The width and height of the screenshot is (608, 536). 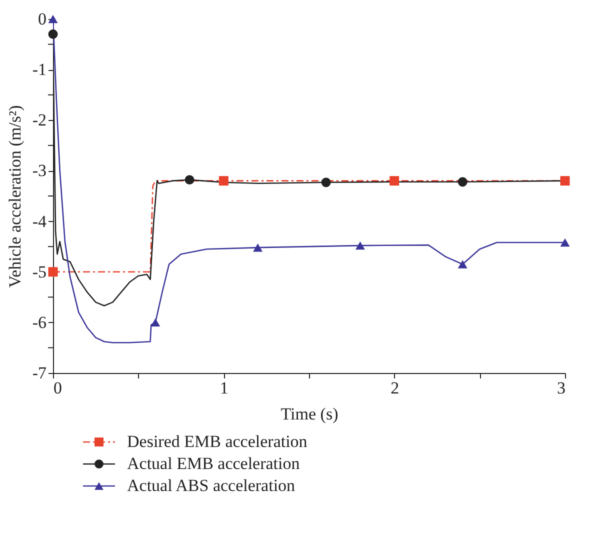 What do you see at coordinates (14, 196) in the screenshot?
I see `y-axis-title: Vehicle acceleration (m/s²)` at bounding box center [14, 196].